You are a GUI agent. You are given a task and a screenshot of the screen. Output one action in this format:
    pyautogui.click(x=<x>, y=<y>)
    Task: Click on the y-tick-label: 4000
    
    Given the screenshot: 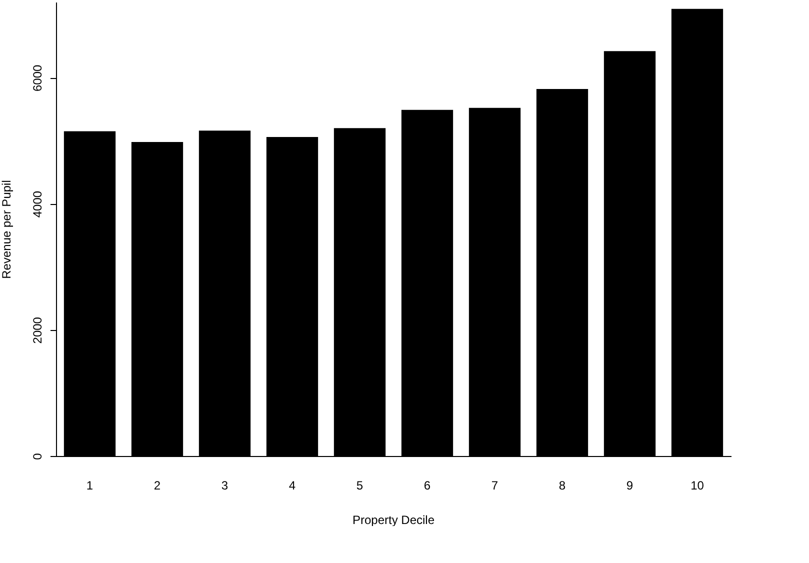 What is the action you would take?
    pyautogui.click(x=37, y=204)
    